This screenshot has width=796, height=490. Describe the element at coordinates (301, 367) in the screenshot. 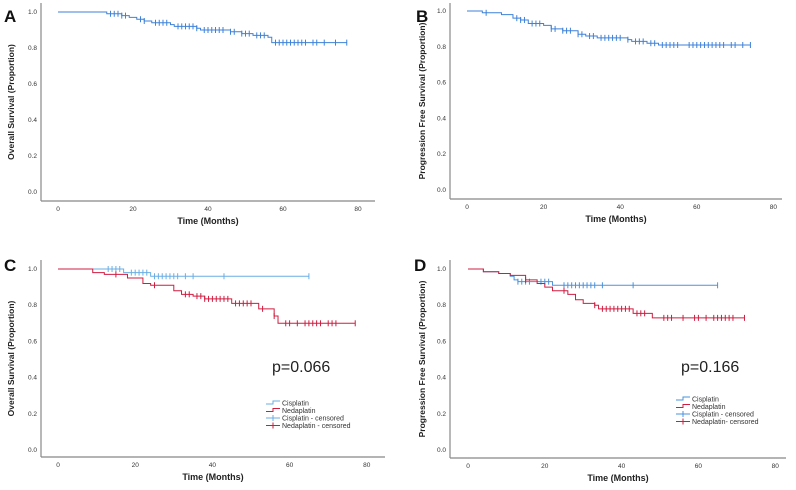

I see `p-value: p=0.066` at that location.